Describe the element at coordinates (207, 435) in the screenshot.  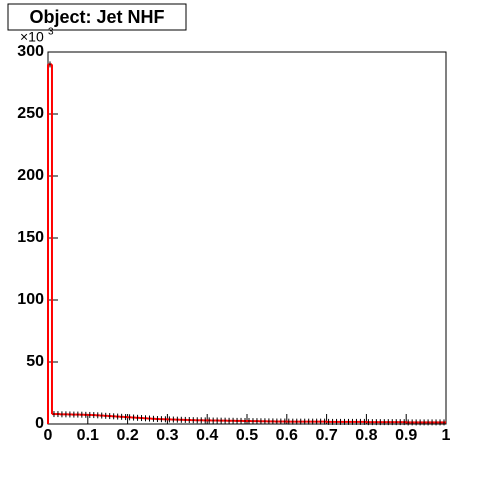
I see `x-tick-label: 0.4` at that location.